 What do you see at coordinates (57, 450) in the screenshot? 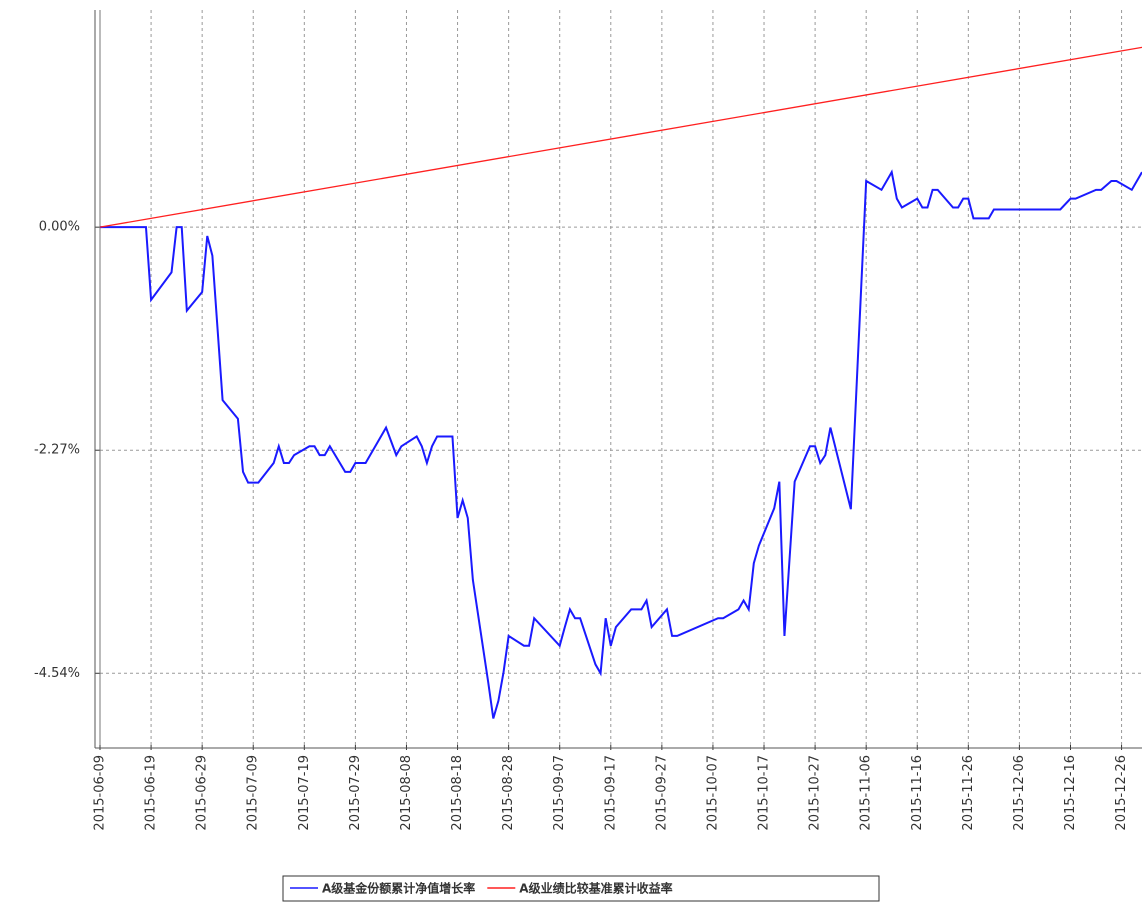
I see `y-tick-label: -2.27%` at bounding box center [57, 450].